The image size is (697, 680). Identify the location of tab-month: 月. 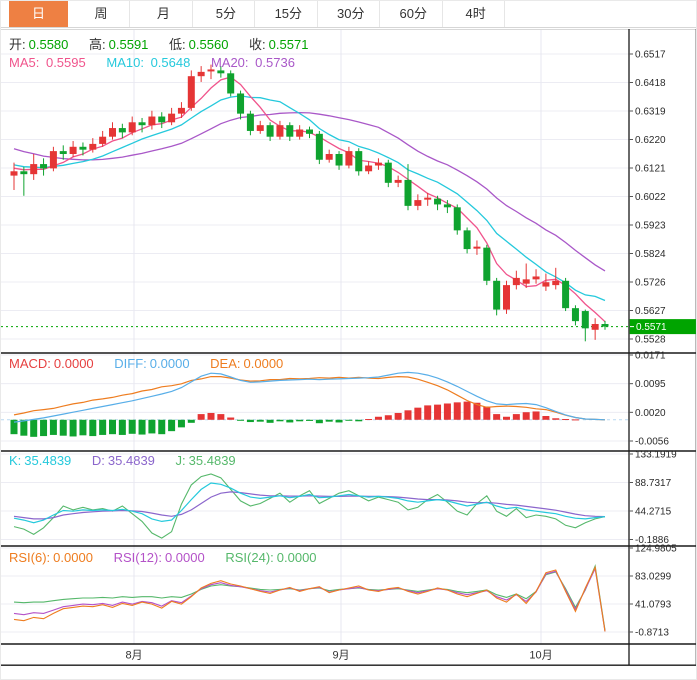
(164, 14).